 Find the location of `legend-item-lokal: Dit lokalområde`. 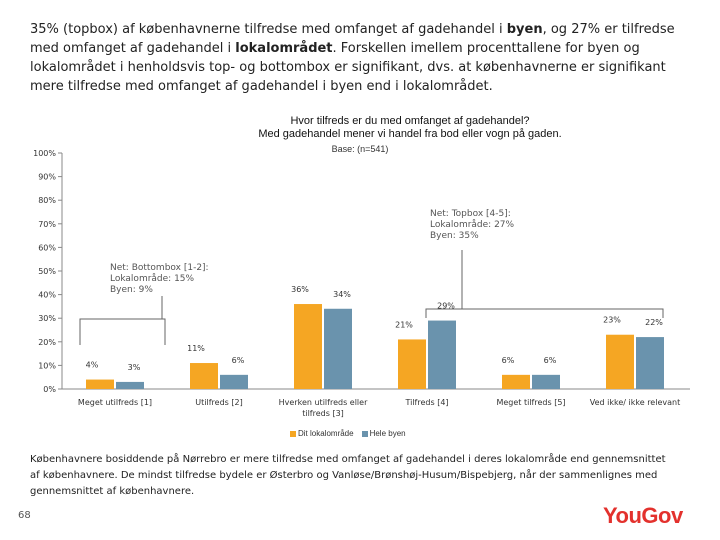

legend-item-lokal: Dit lokalområde is located at coordinates (322, 433).